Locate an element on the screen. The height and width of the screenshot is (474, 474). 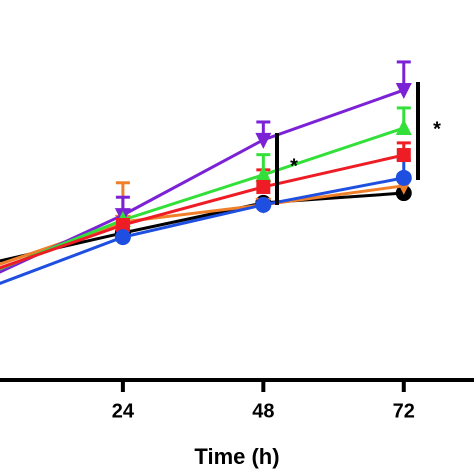
x-tick-label: 48 is located at coordinates (263, 411).